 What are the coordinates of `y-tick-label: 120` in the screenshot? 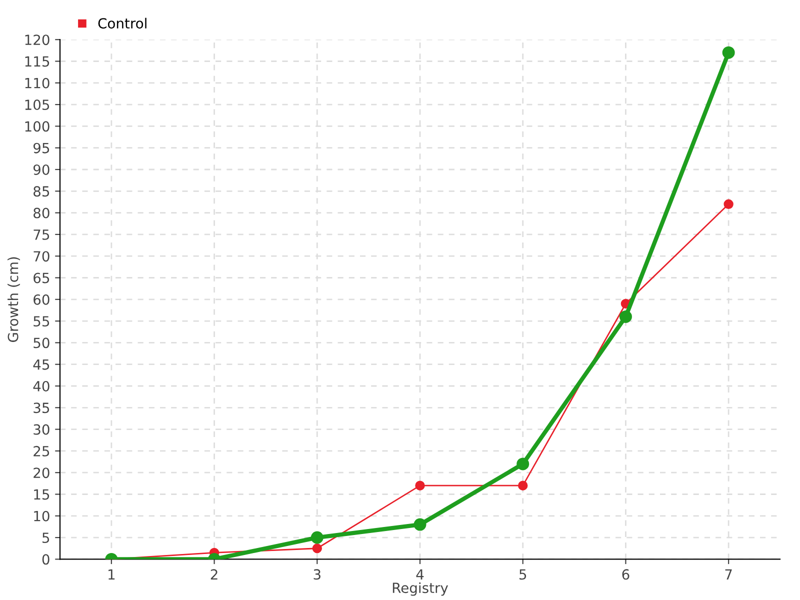 It's located at (37, 40).